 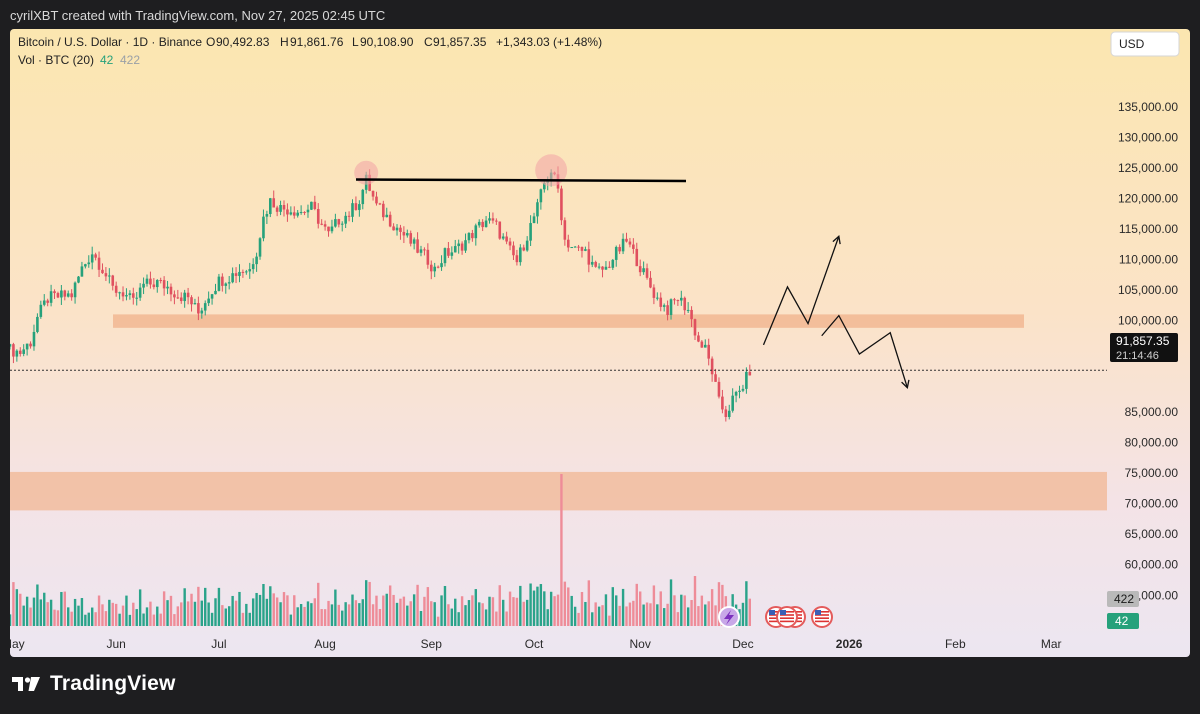 I want to click on bar-countdown: 21:14:46, so click(x=1137, y=356).